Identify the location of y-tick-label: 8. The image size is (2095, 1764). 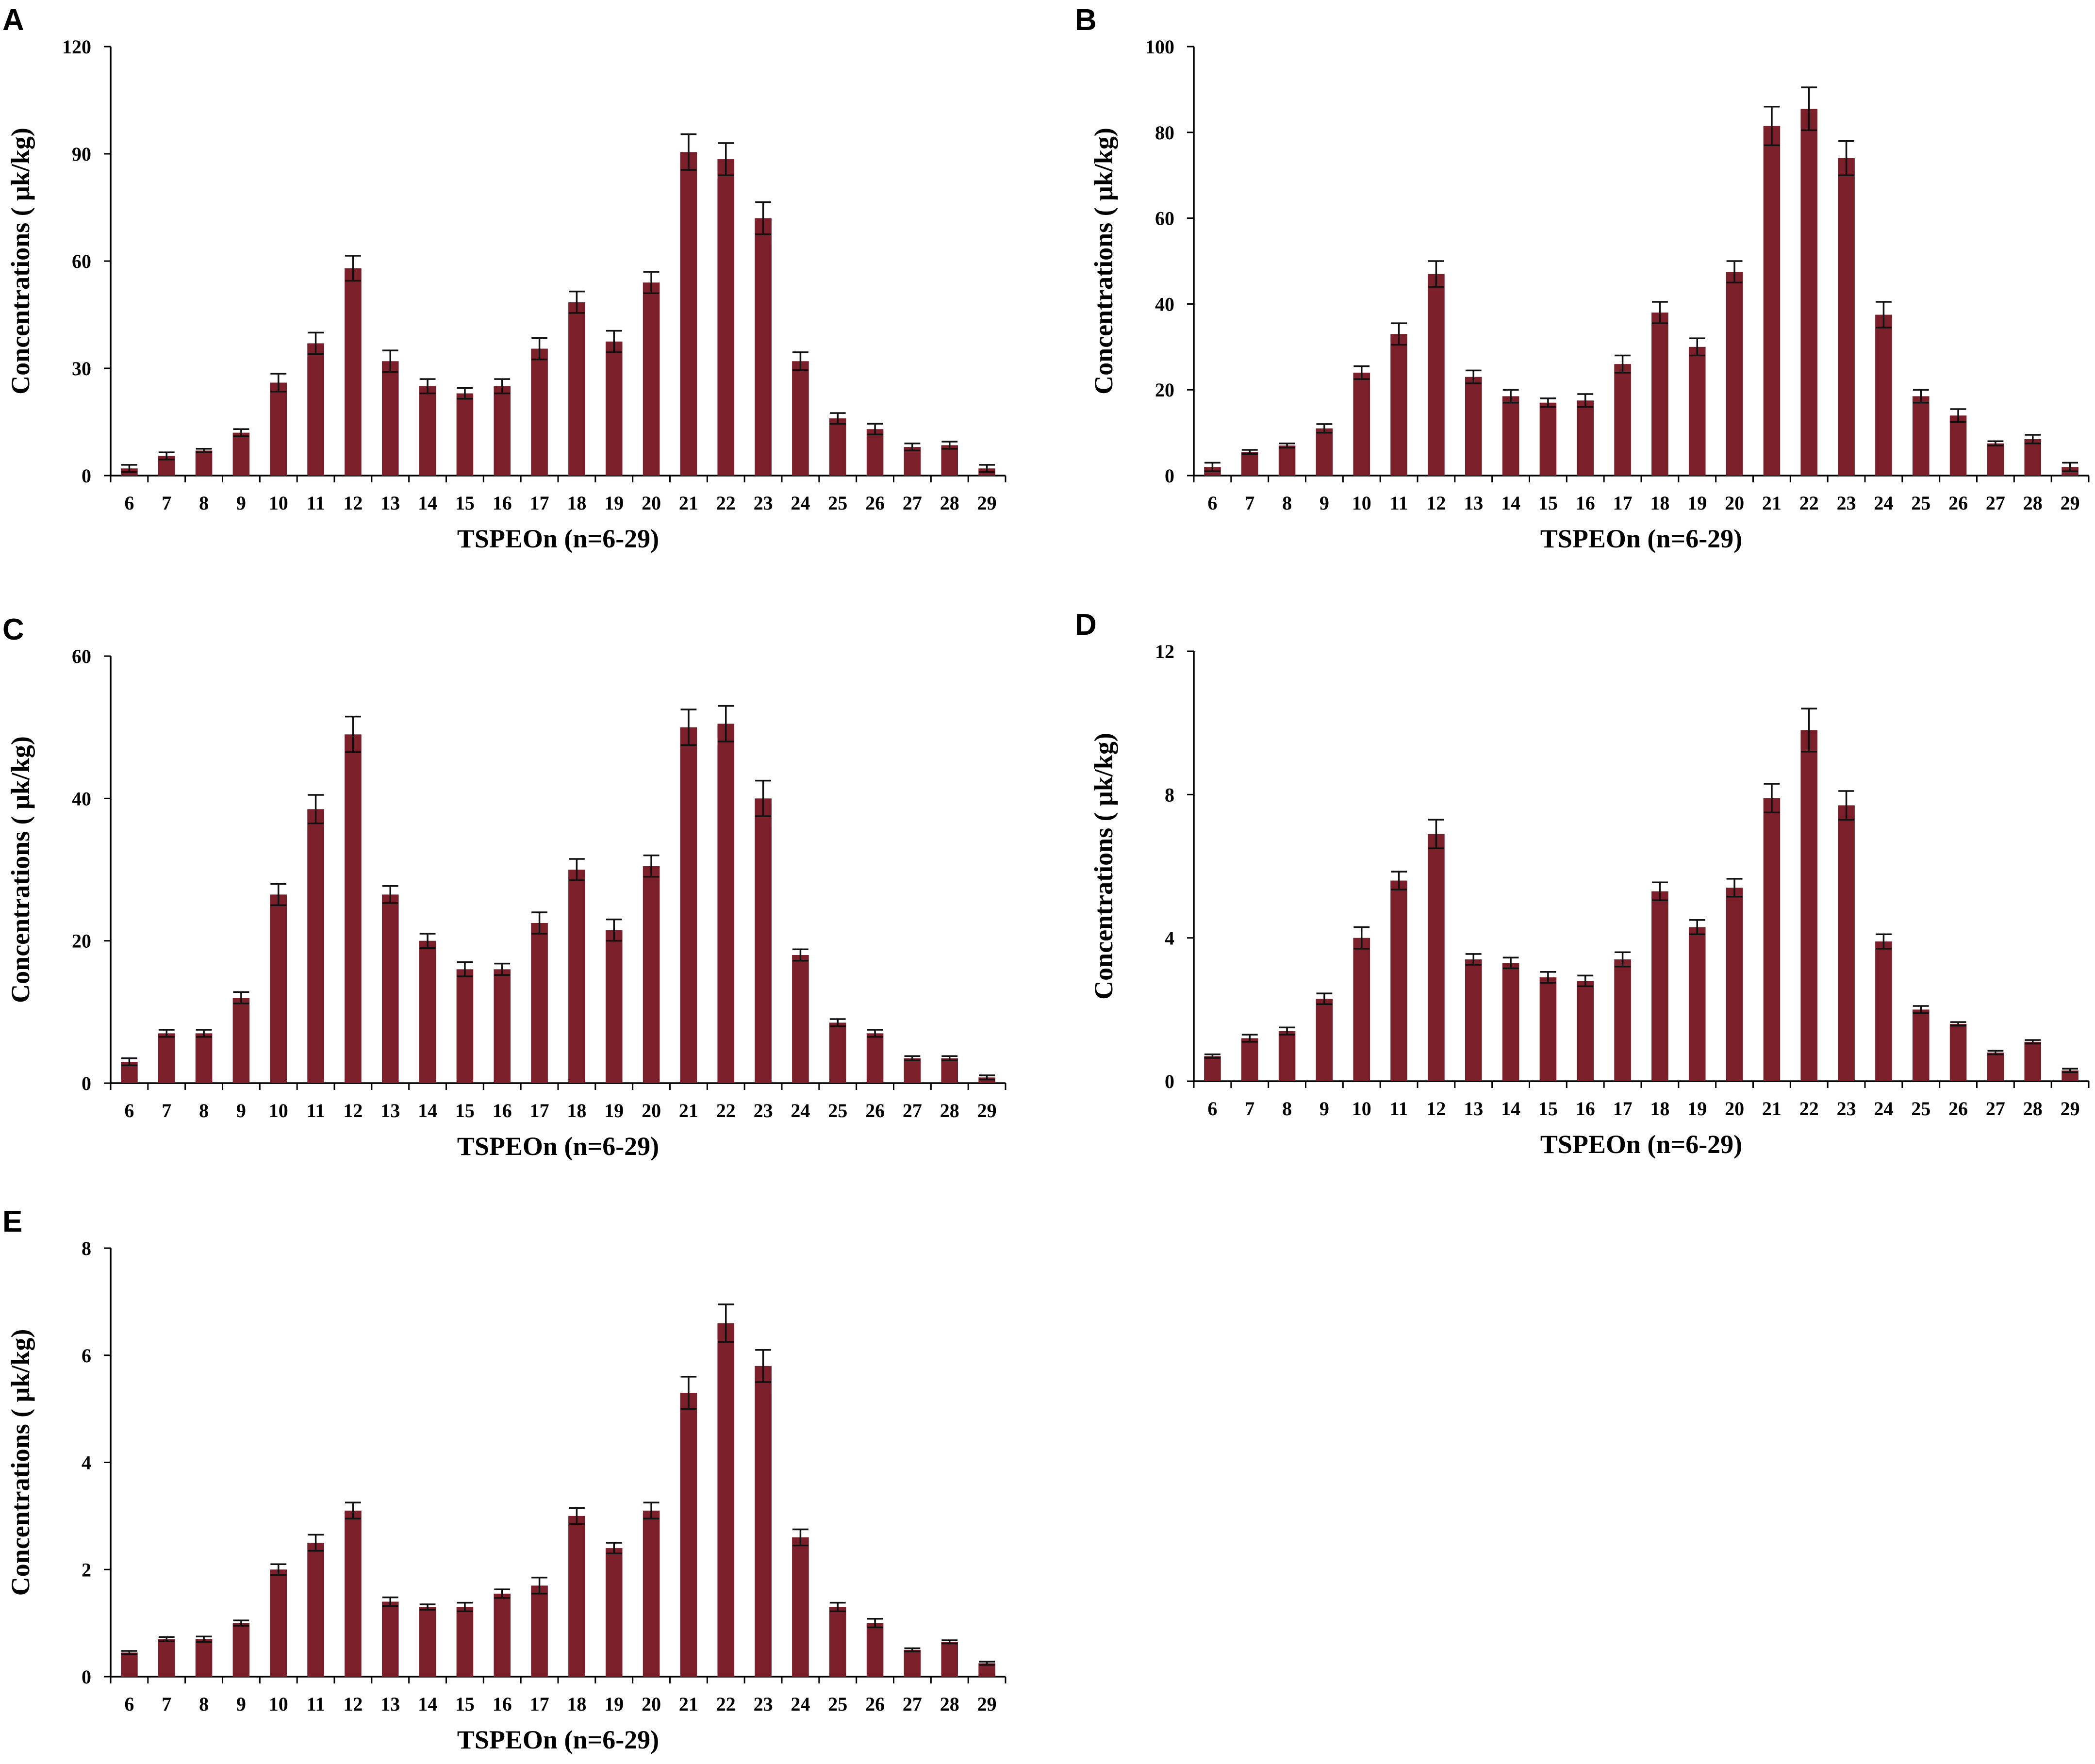
(1169, 795).